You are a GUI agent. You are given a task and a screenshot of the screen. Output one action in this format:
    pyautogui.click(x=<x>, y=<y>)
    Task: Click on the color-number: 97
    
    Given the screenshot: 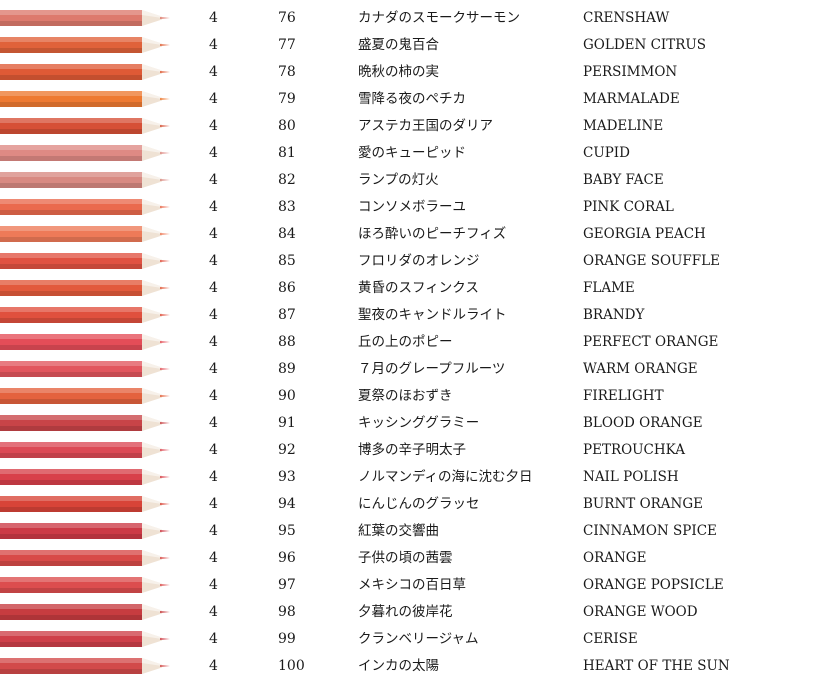 What is the action you would take?
    pyautogui.click(x=287, y=585)
    